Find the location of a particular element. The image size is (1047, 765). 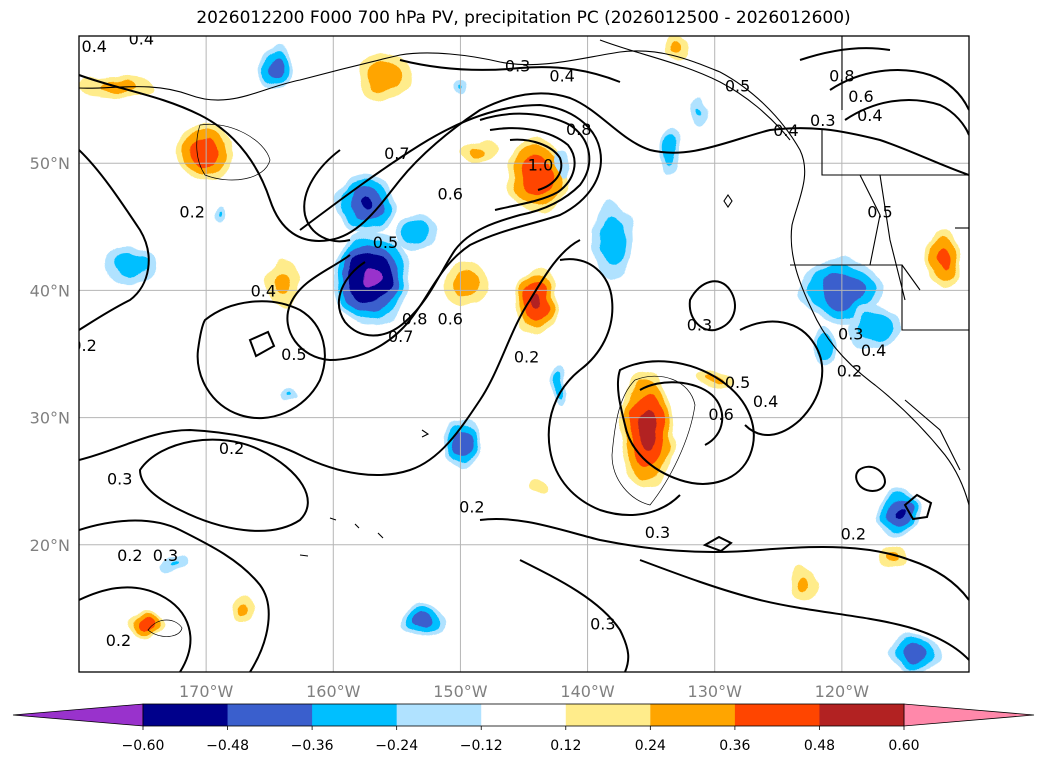

colorbar-tick-label: −0.48 is located at coordinates (227, 746).